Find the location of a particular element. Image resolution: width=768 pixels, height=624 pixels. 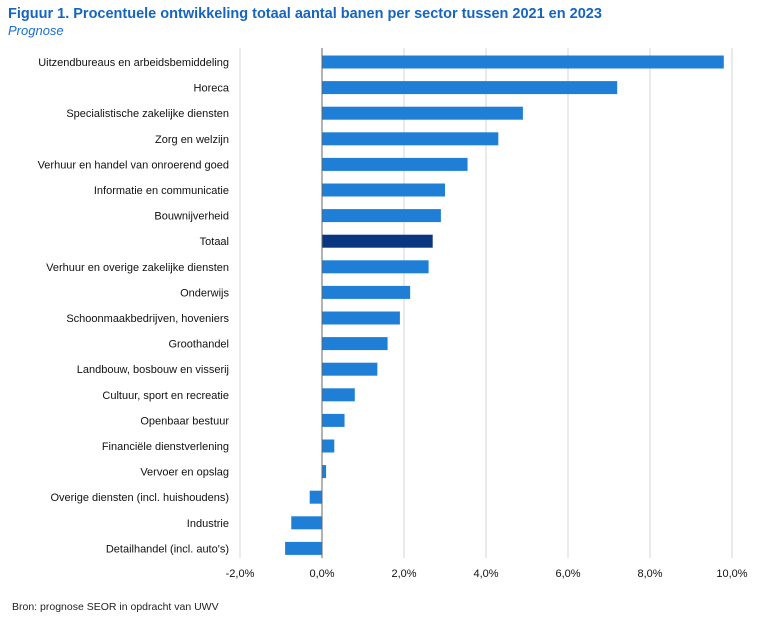

x-tick-label: 2,0% is located at coordinates (403, 574).